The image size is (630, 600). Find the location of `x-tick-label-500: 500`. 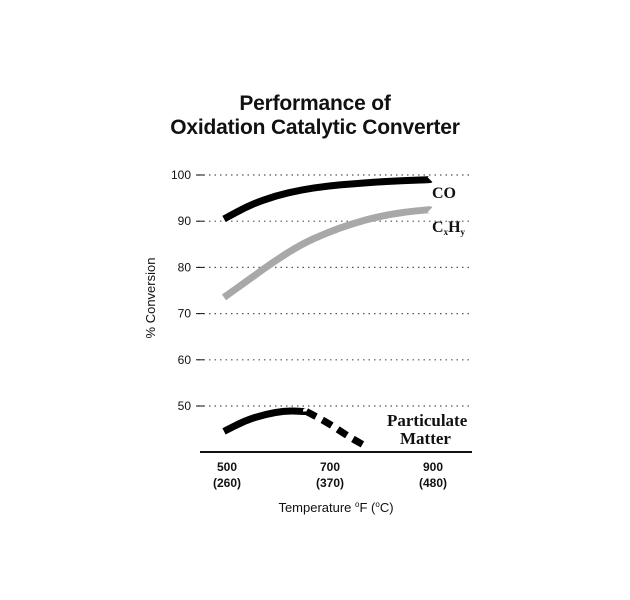

x-tick-label-500: 500 is located at coordinates (227, 467).